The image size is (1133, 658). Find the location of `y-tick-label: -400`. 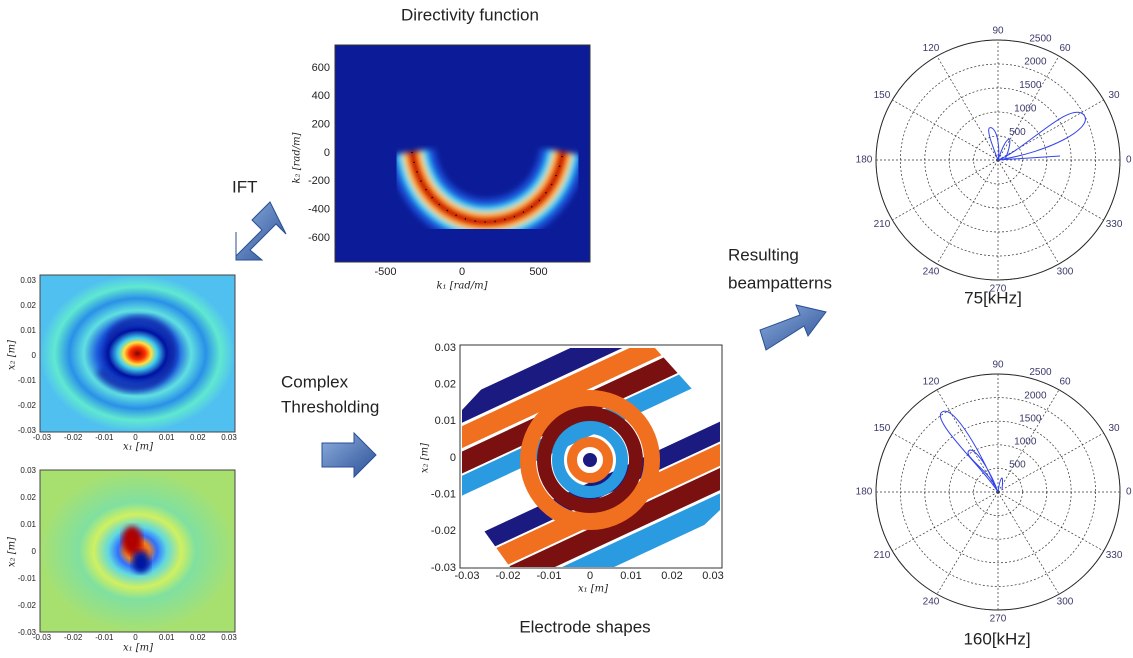

y-tick-label: -400 is located at coordinates (319, 210).